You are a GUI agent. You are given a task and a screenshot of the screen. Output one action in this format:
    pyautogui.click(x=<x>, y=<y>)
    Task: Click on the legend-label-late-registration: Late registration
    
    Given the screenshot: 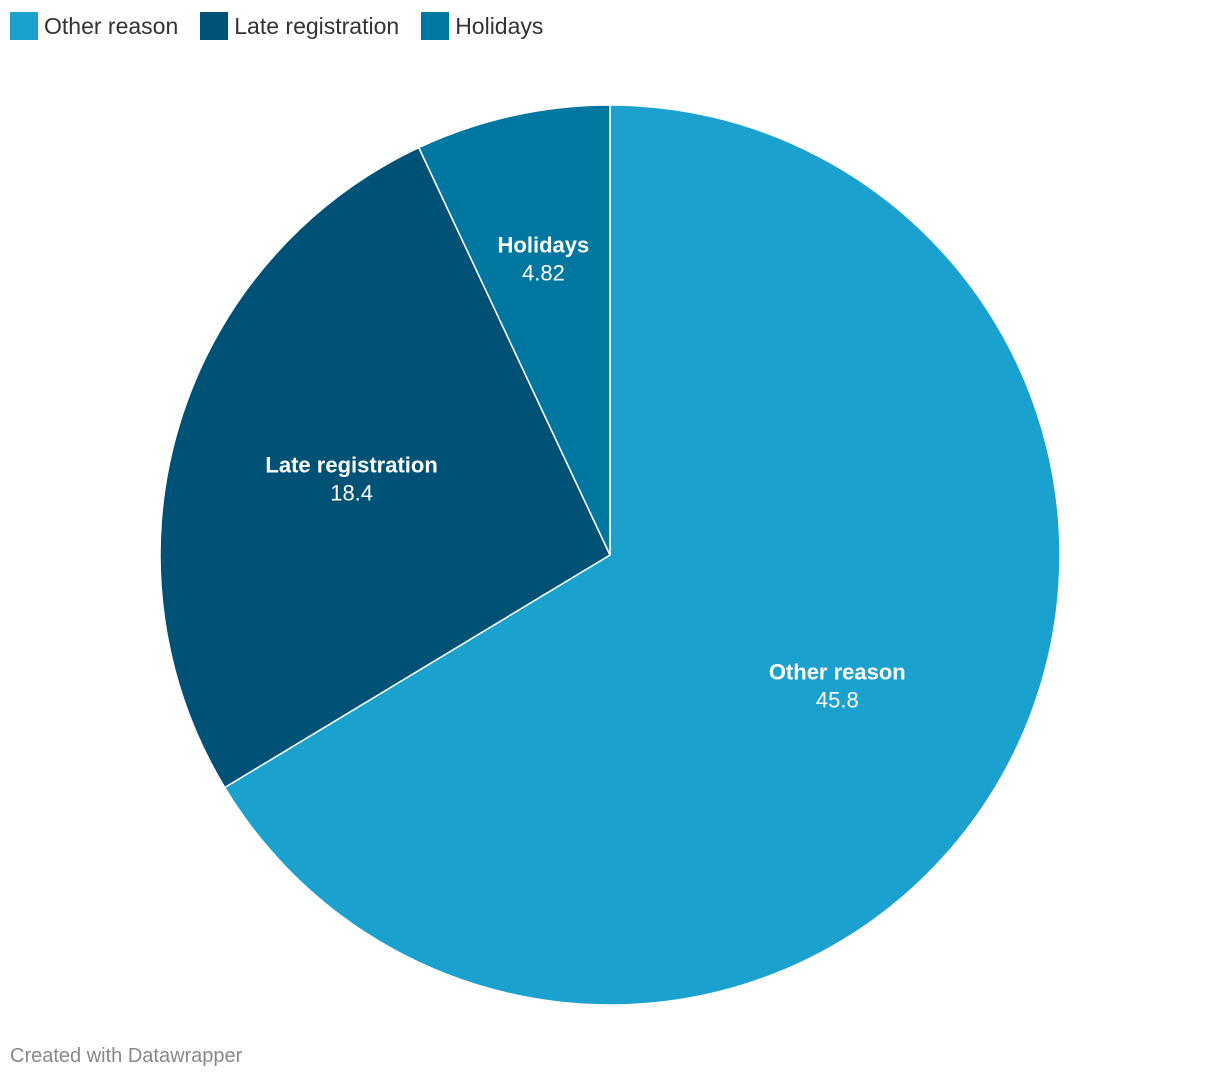 What is the action you would take?
    pyautogui.click(x=317, y=26)
    